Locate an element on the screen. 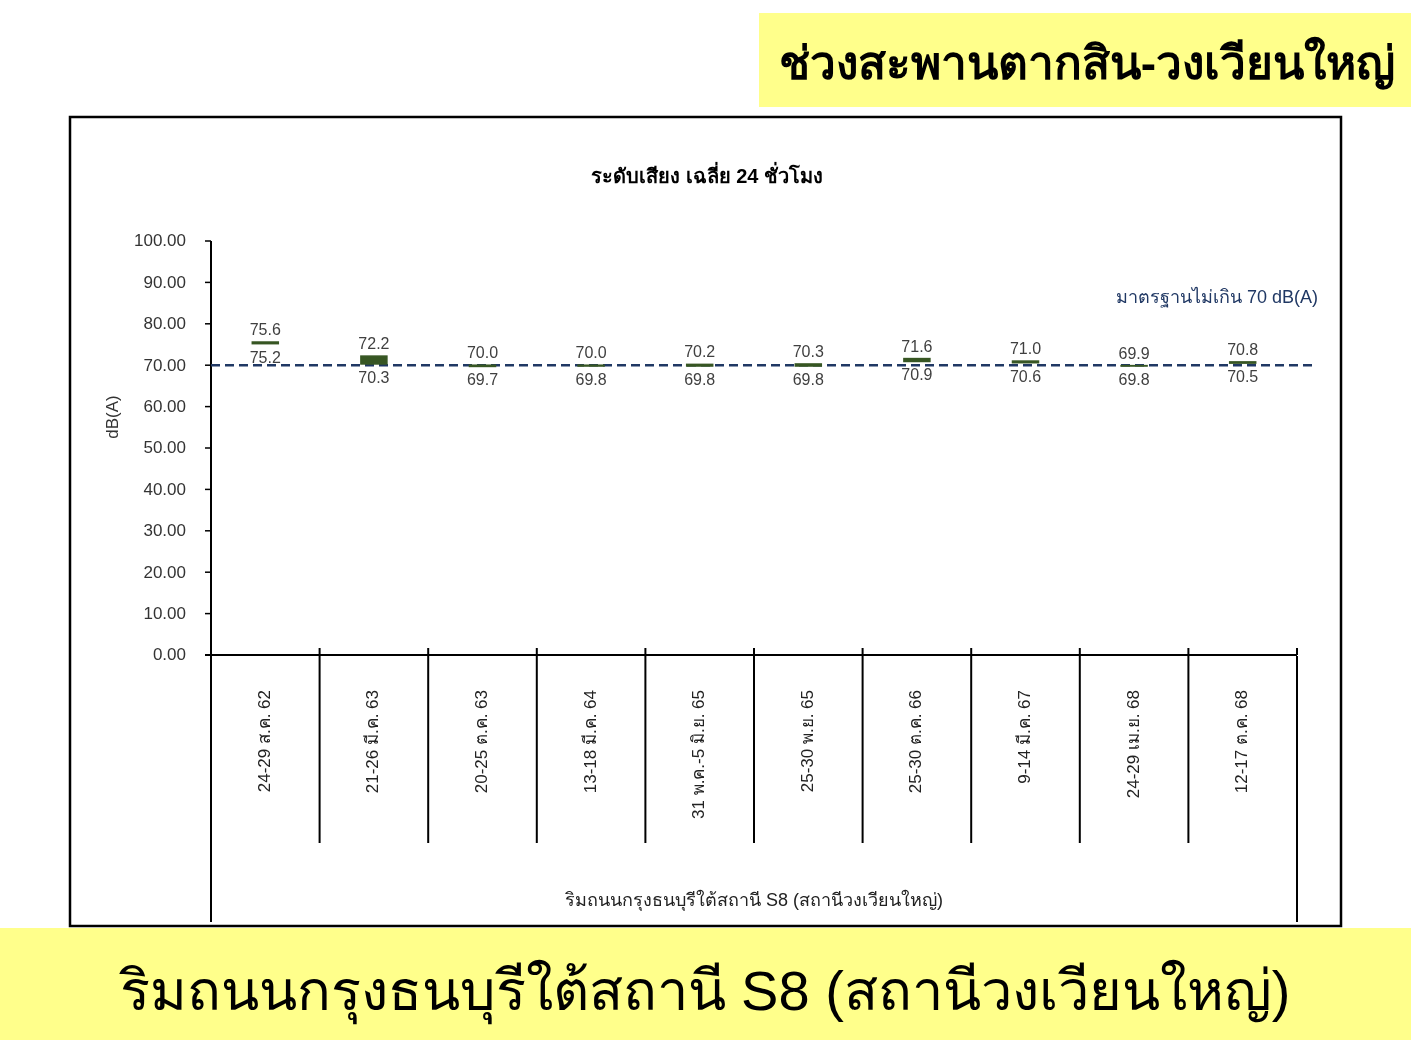 Image resolution: width=1411 pixels, height=1055 pixels. x-tick-label: 25-30 ต.ค. 66 is located at coordinates (916, 742).